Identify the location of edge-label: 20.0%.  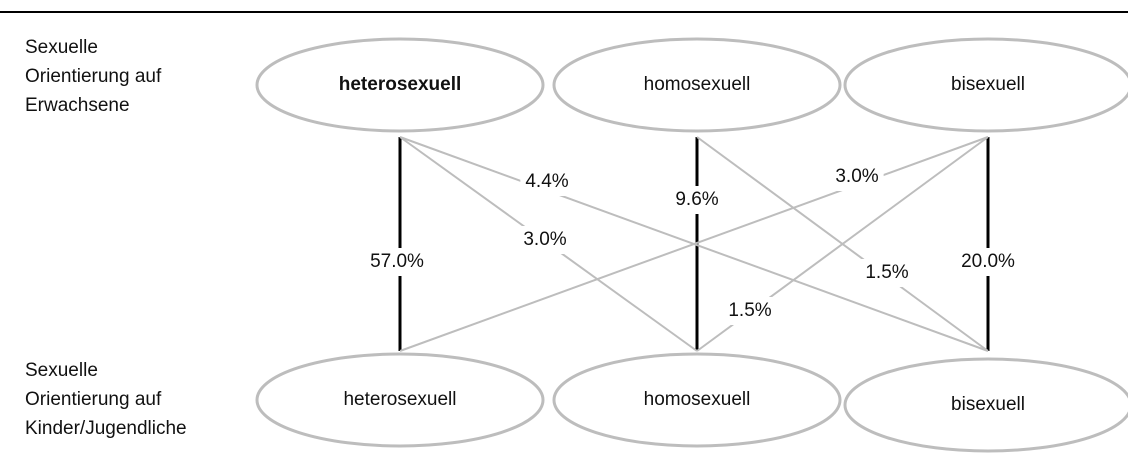
(988, 261).